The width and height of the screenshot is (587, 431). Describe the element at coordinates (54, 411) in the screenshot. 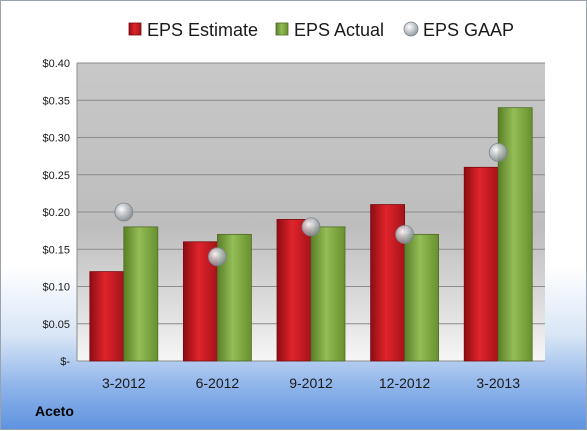

I see `company-label: Aceto` at that location.